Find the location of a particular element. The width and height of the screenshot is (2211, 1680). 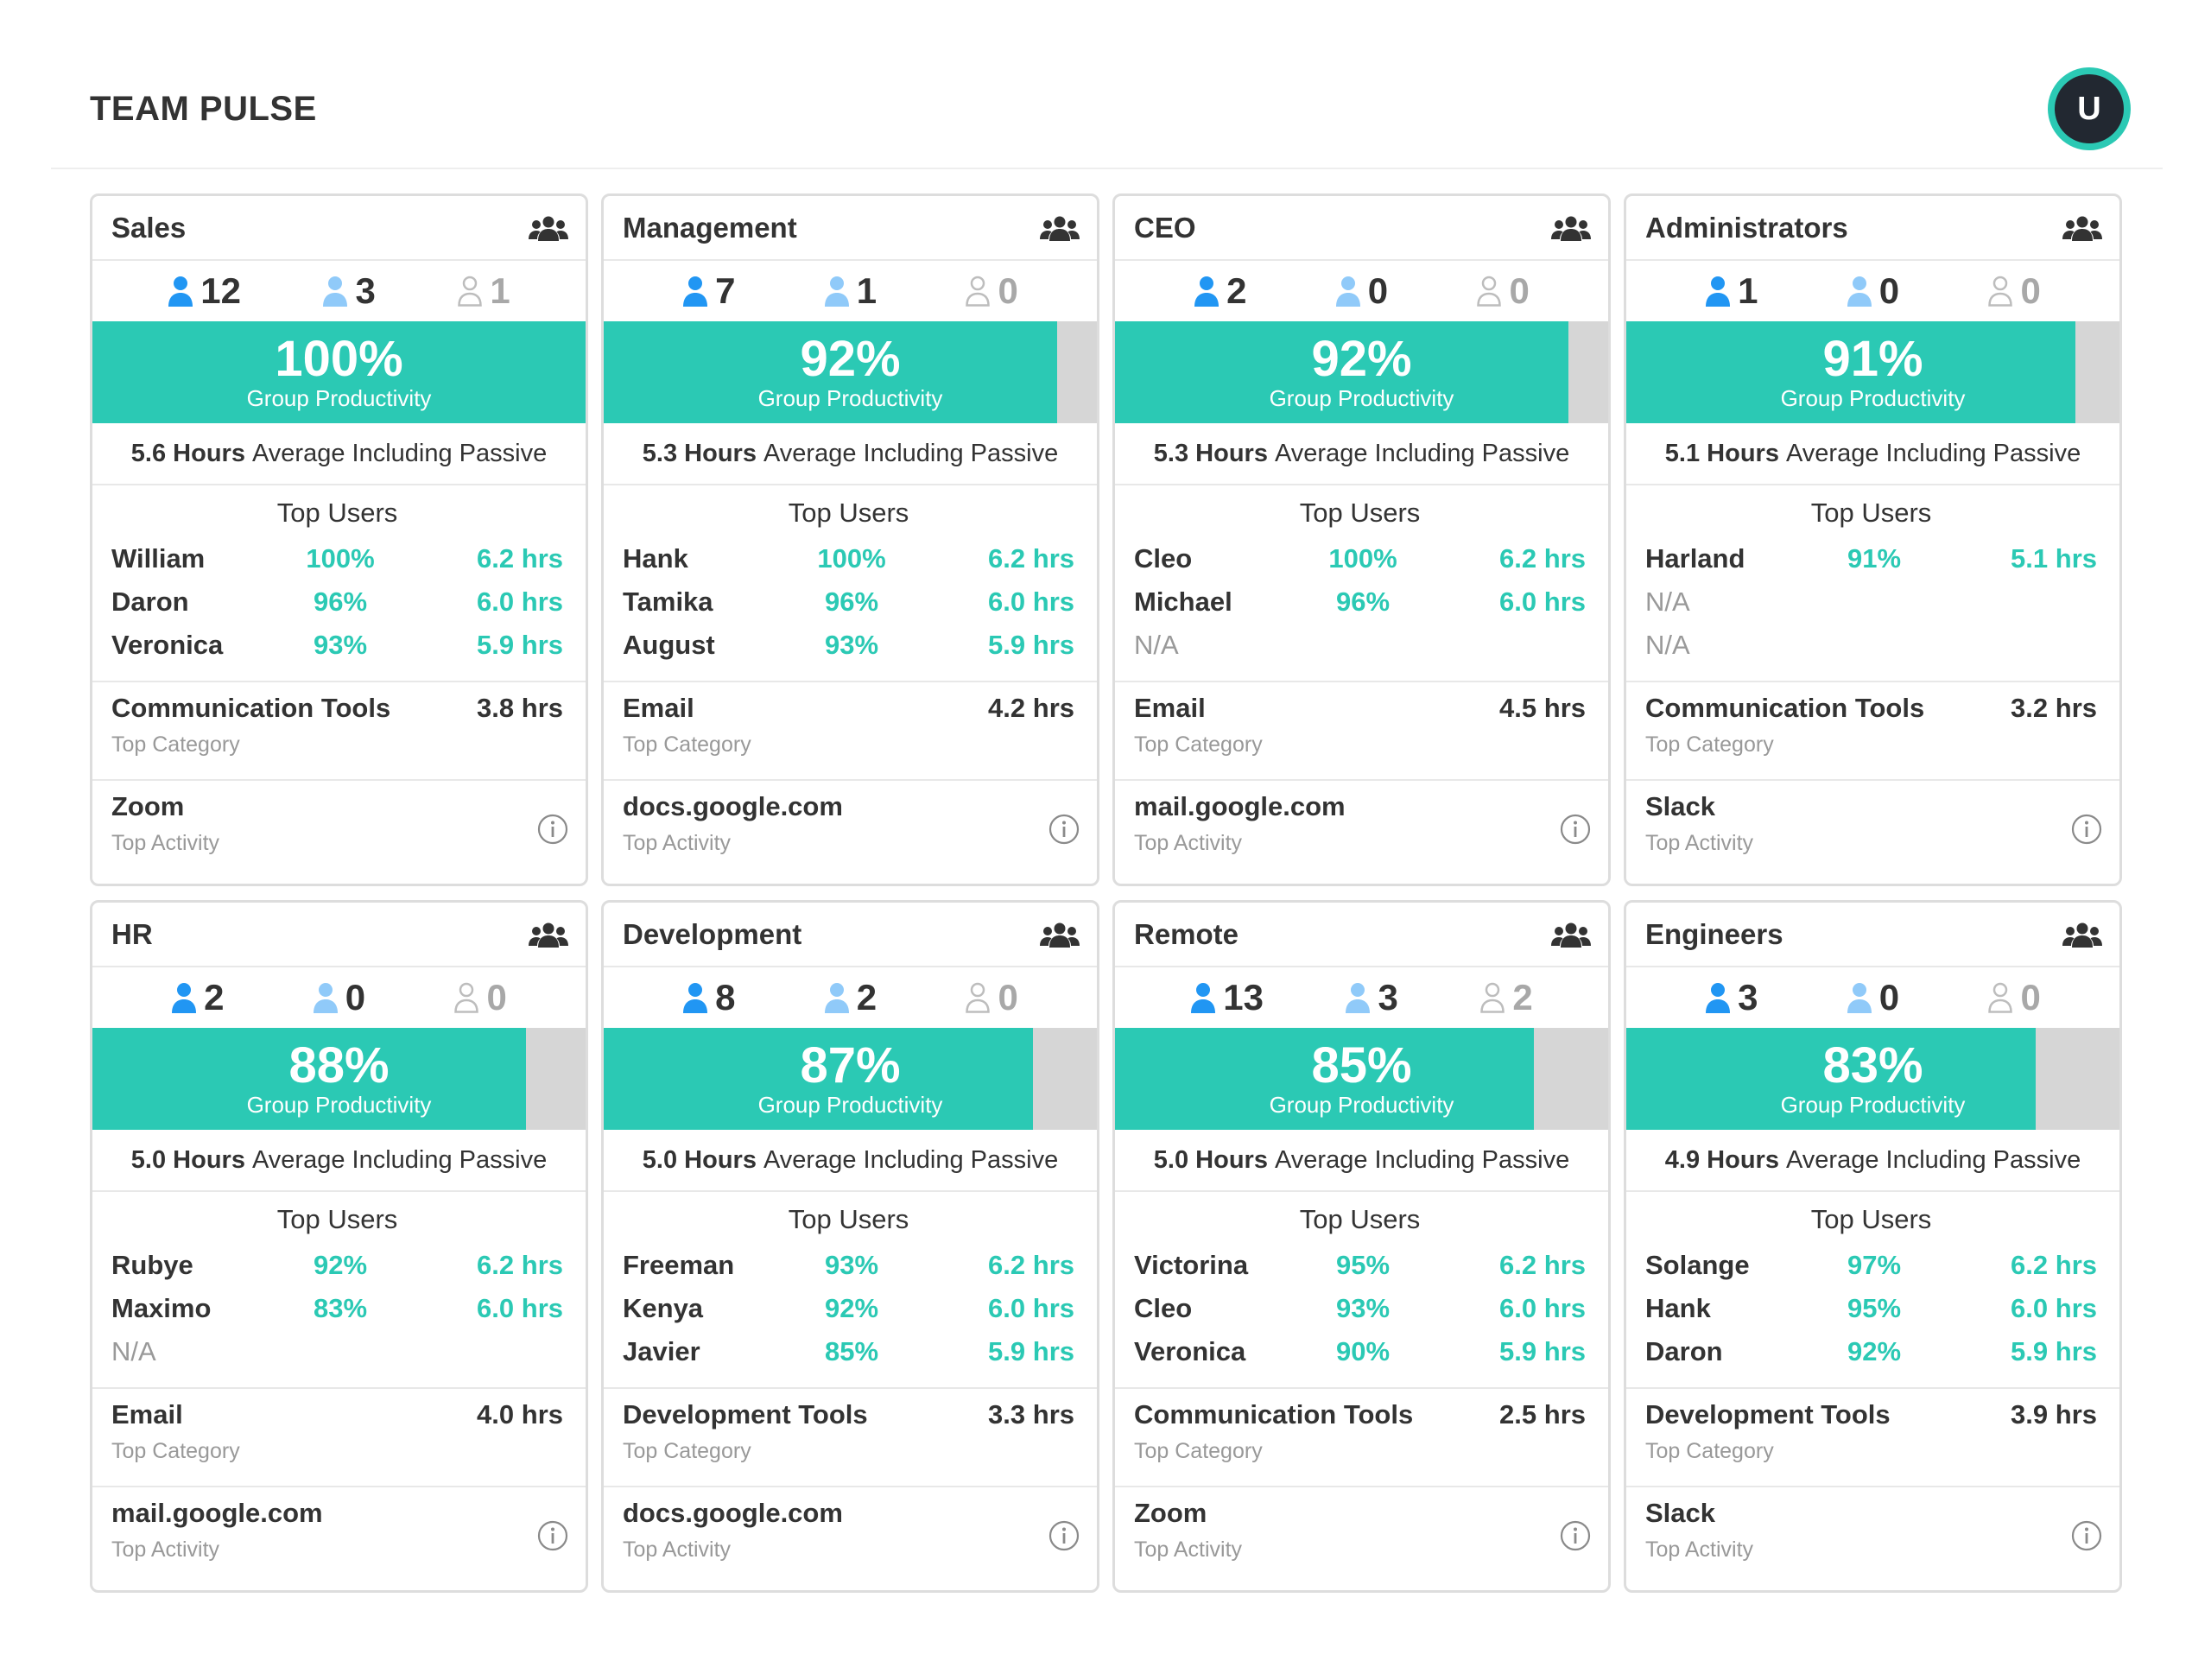

idle-count-value: 3 is located at coordinates (365, 290).